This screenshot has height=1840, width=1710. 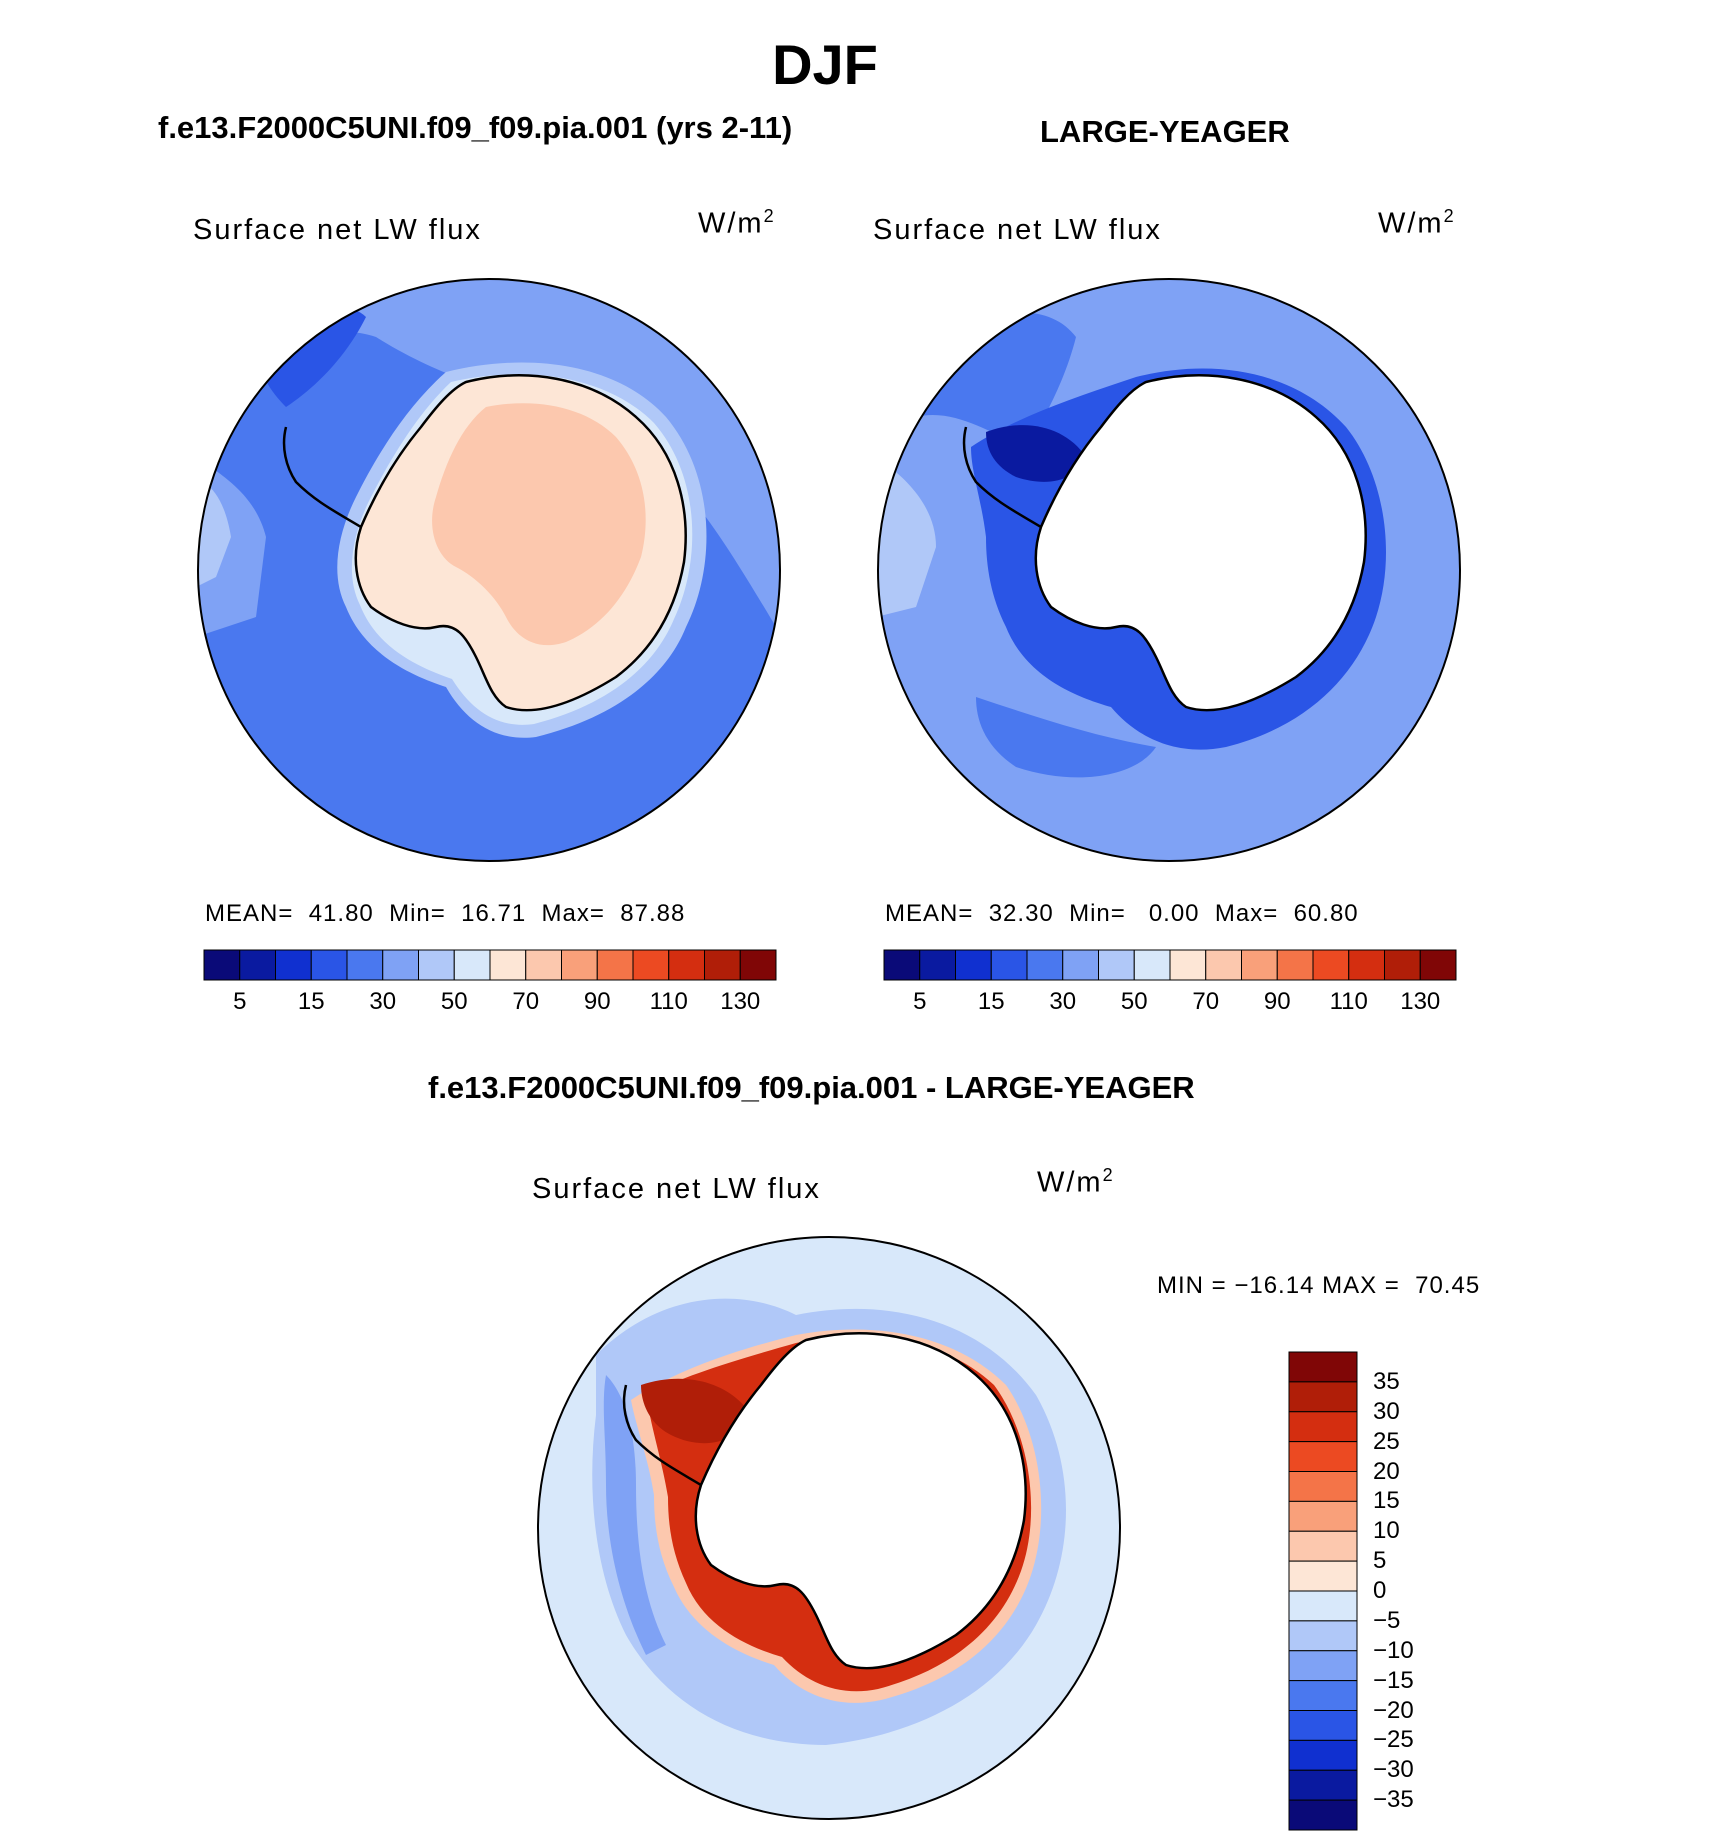 What do you see at coordinates (696, 1411) in the screenshot?
I see `panel-3-dark-patch` at bounding box center [696, 1411].